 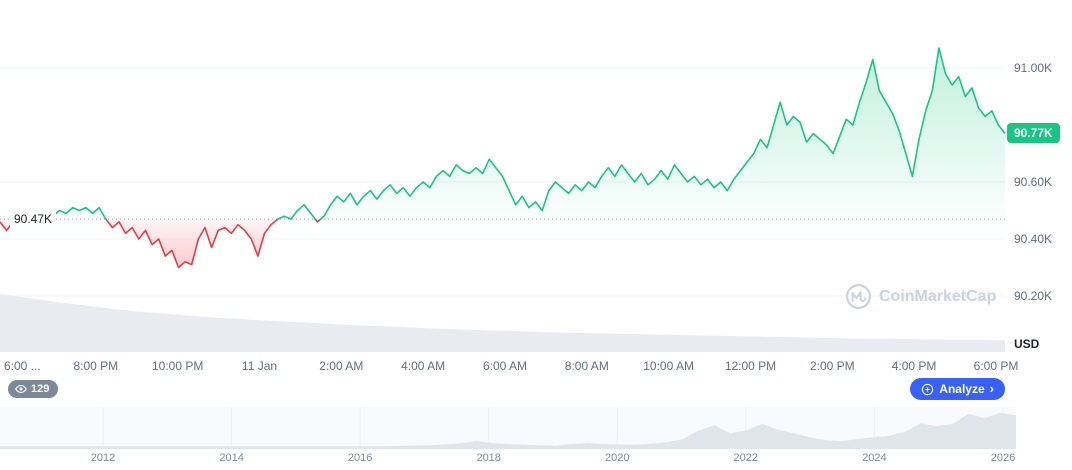 What do you see at coordinates (360, 458) in the screenshot?
I see `range-year-label: 2016` at bounding box center [360, 458].